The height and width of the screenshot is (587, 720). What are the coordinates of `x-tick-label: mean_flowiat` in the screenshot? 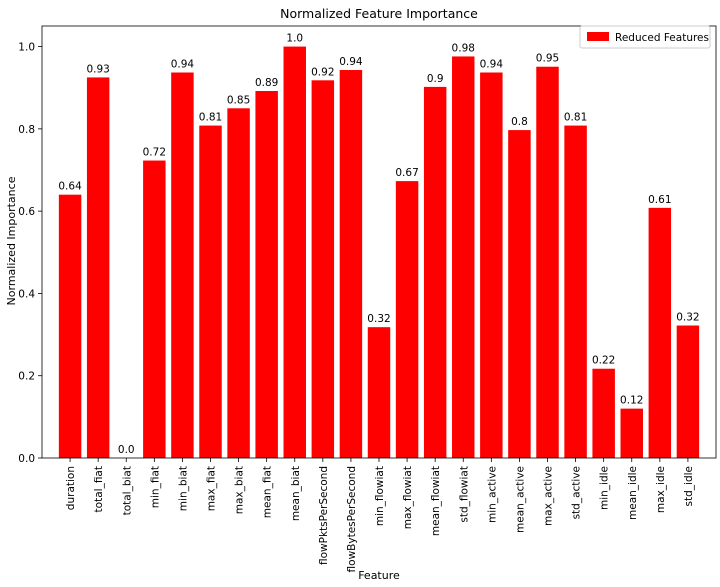 It's located at (436, 501).